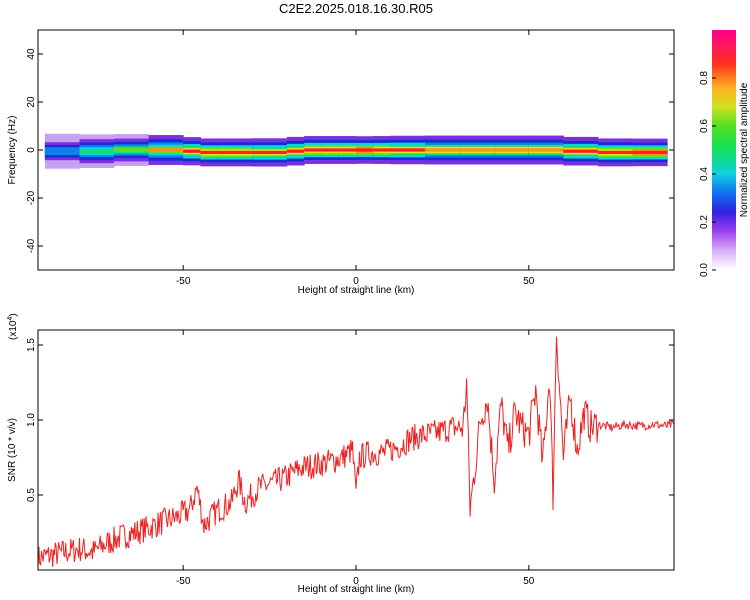  What do you see at coordinates (31, 54) in the screenshot?
I see `spectrogram-y-tick-label: 40` at bounding box center [31, 54].